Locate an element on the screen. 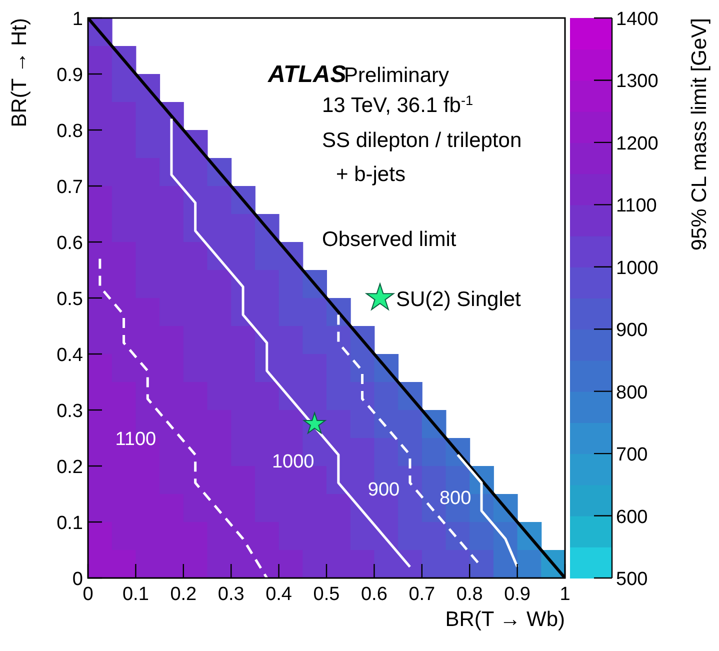 This screenshot has height=651, width=719. color-bar-label: 500 is located at coordinates (632, 579).